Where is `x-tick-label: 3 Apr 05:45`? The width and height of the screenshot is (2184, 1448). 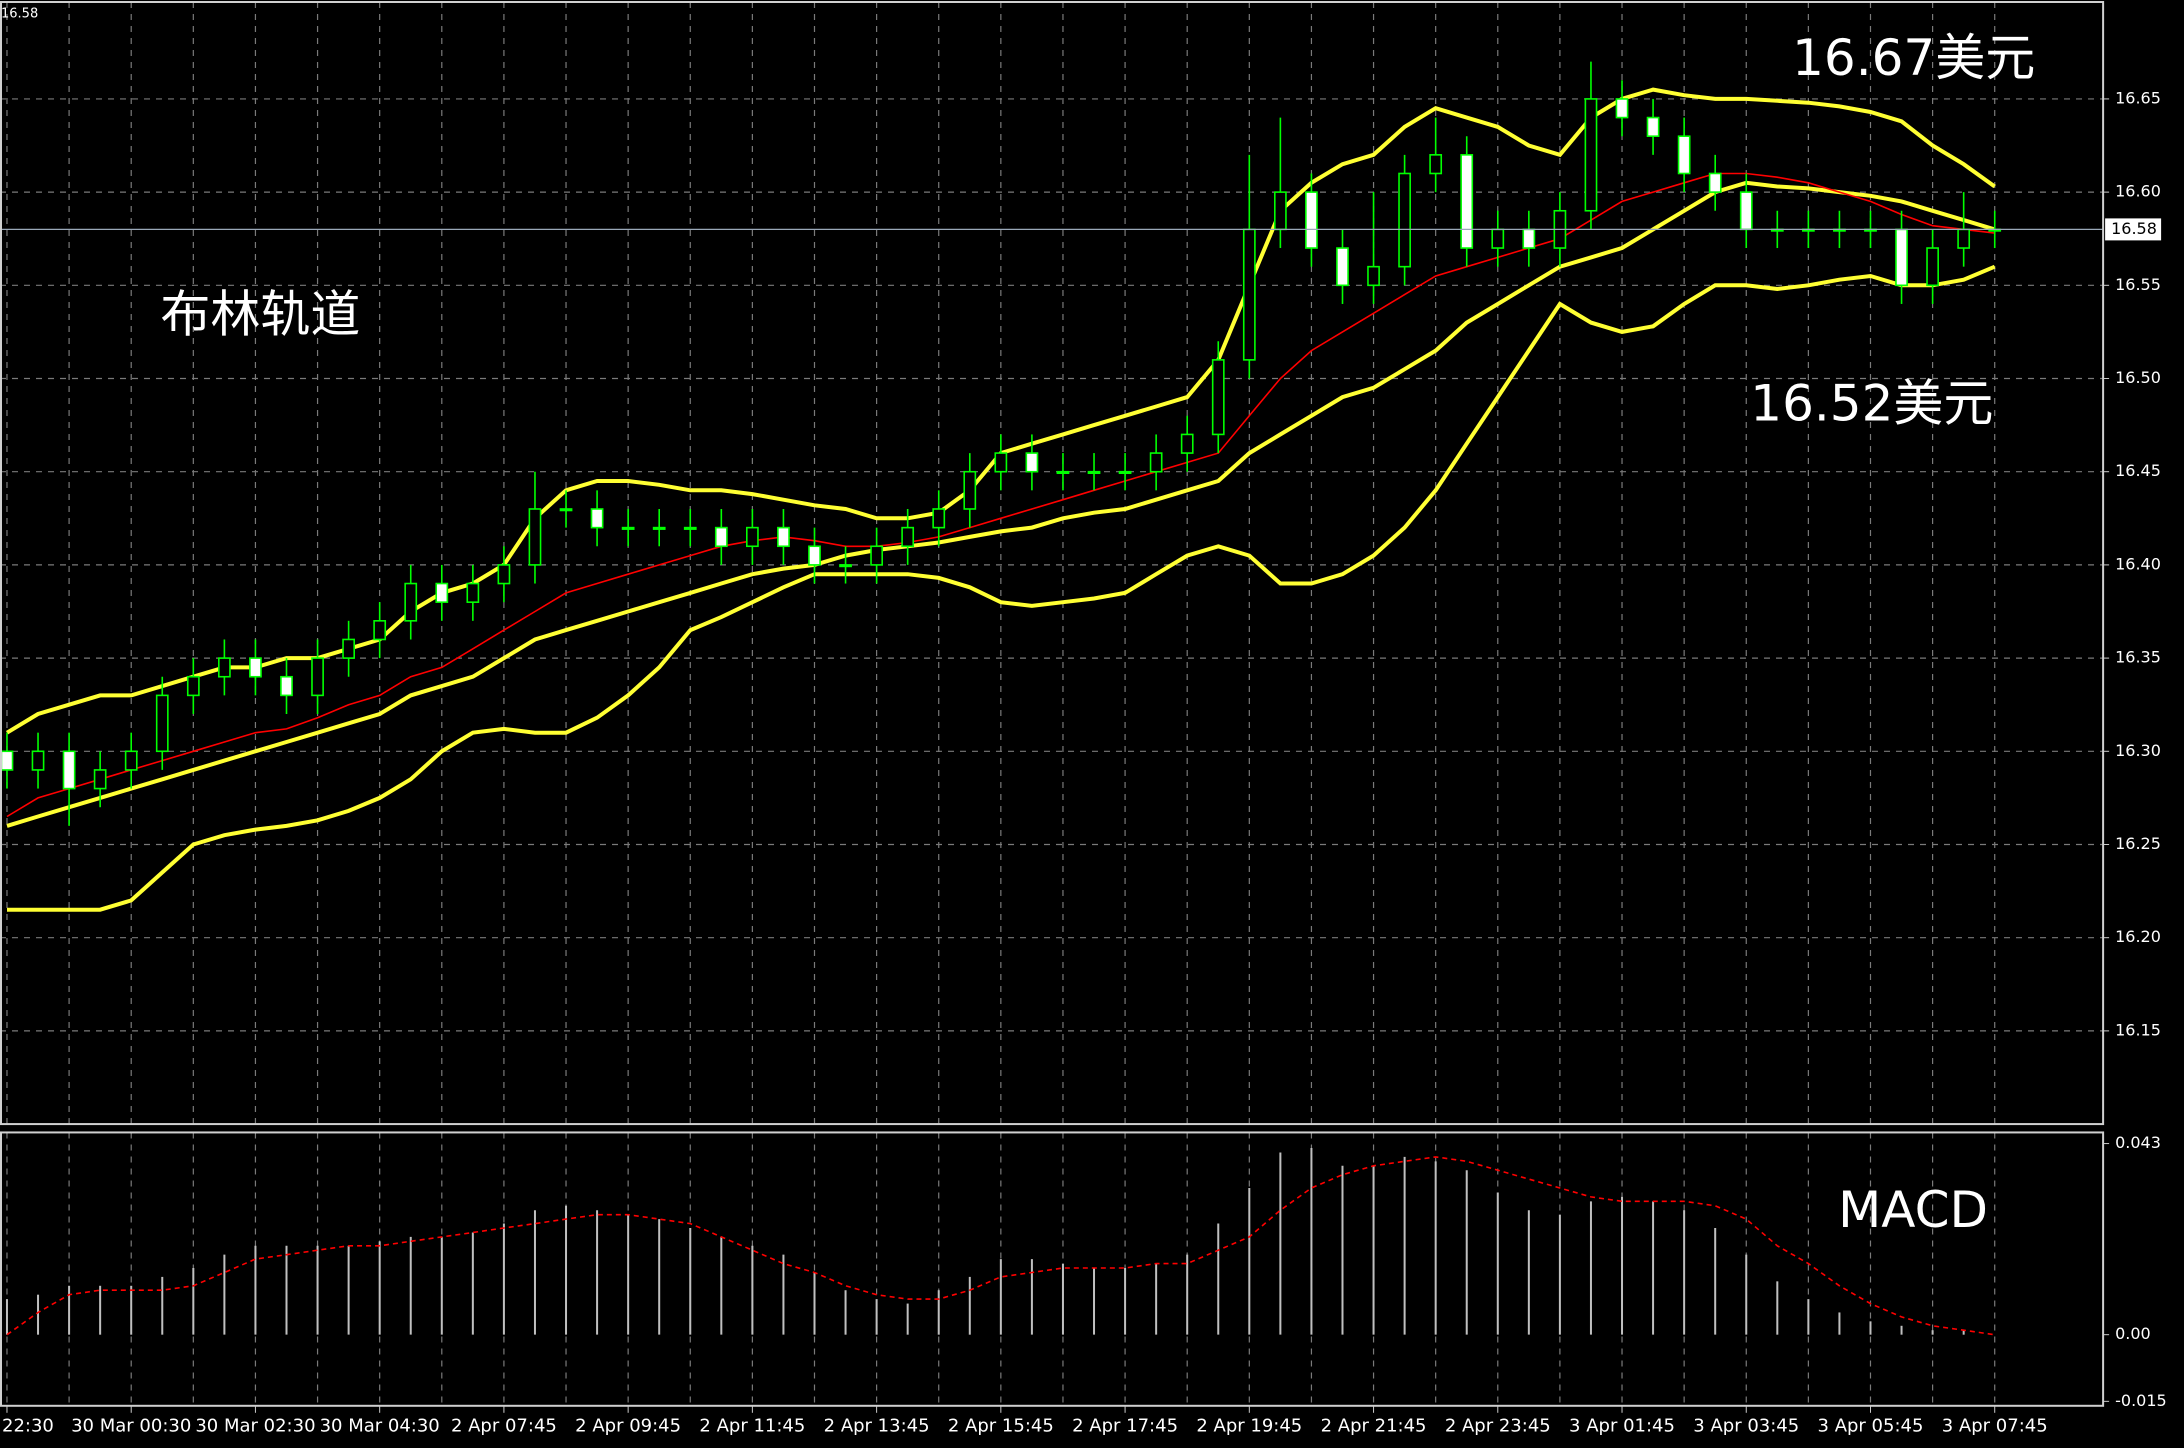 x-tick-label: 3 Apr 05:45 is located at coordinates (1871, 1426).